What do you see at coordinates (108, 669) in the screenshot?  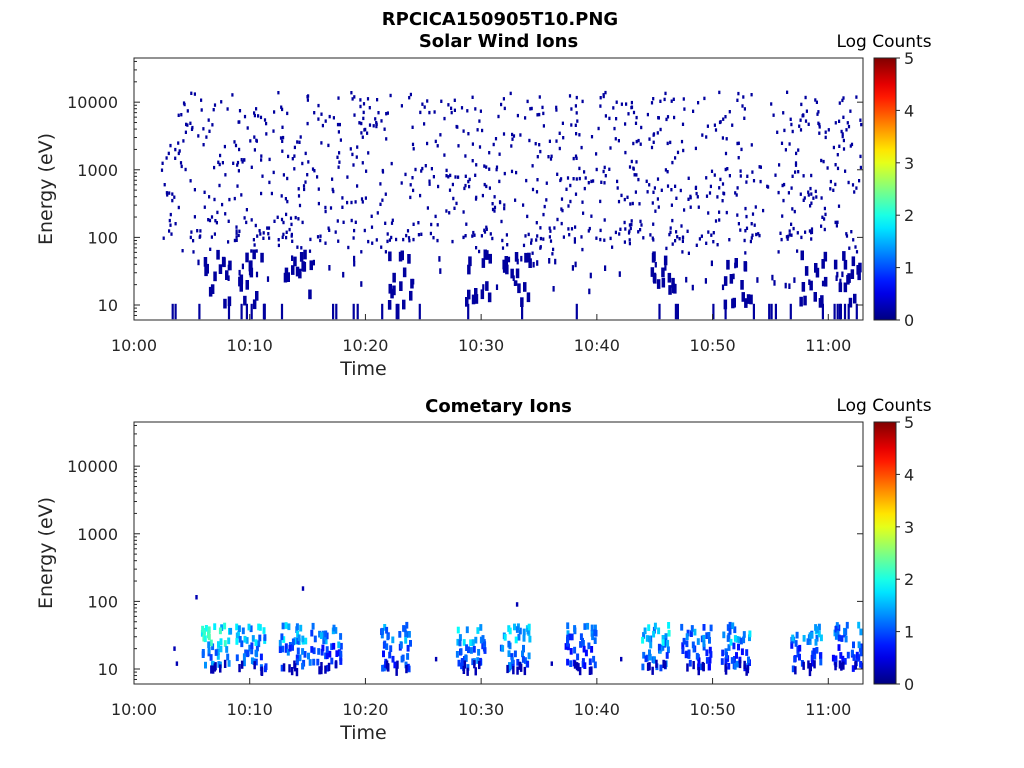 I see `y-tick-label: 10` at bounding box center [108, 669].